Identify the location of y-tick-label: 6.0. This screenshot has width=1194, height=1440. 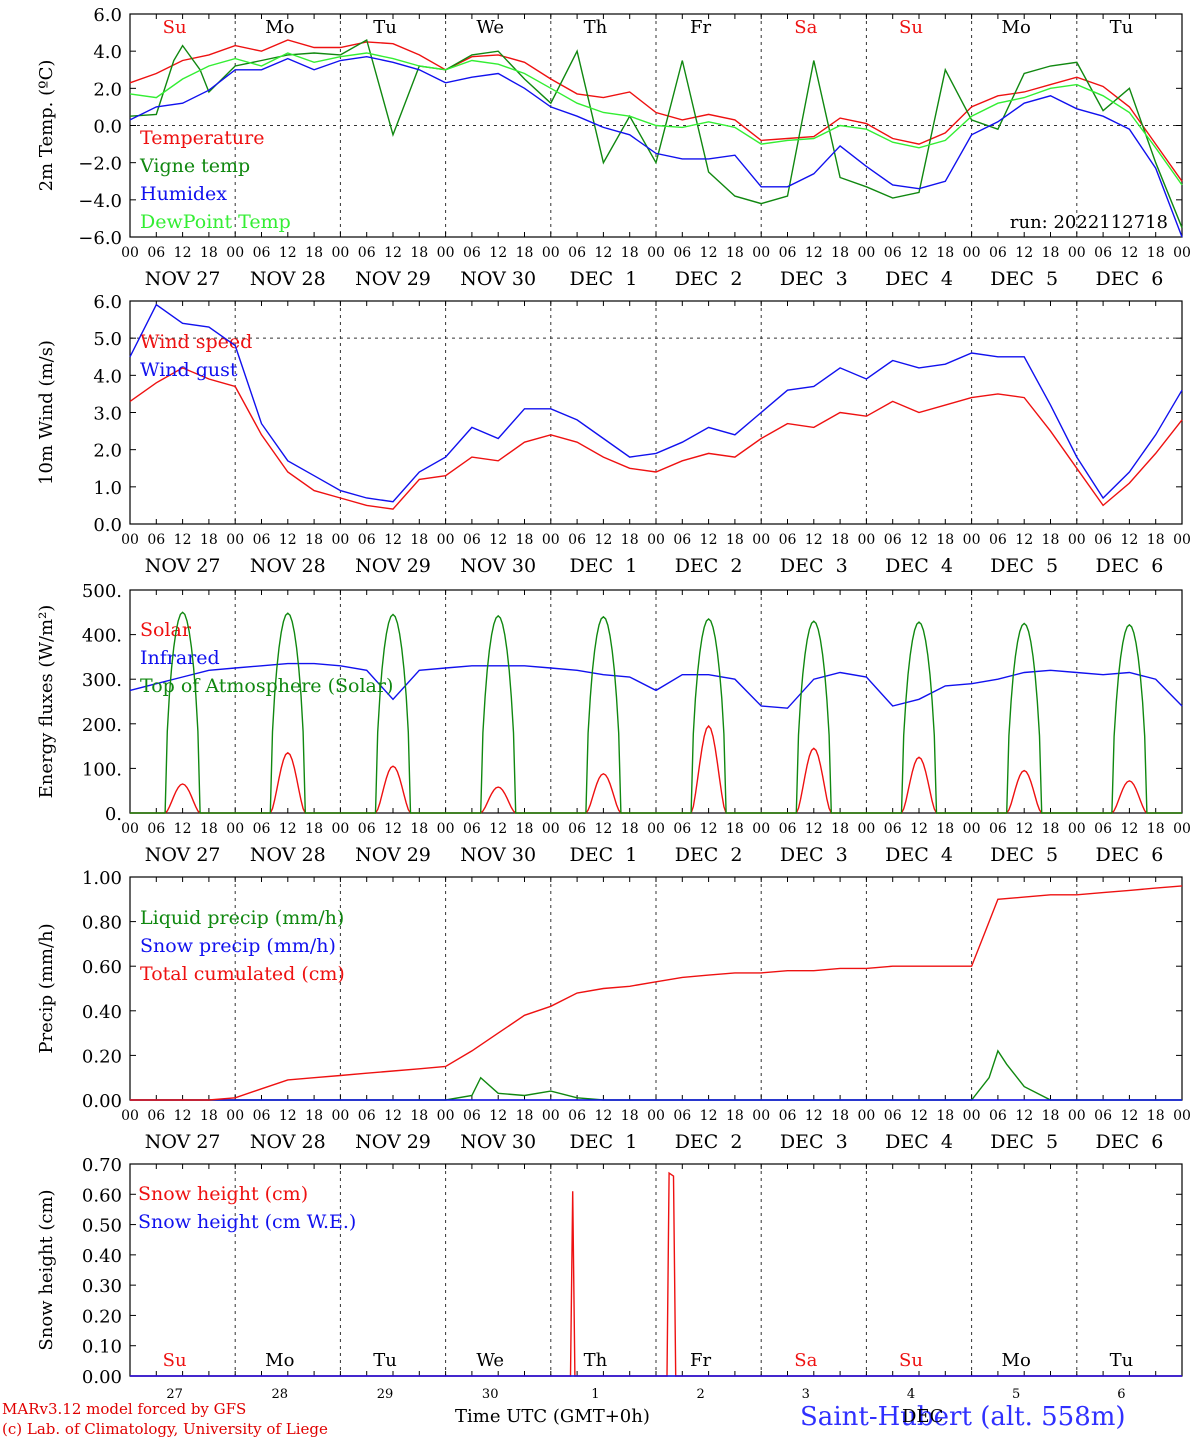
(107, 302).